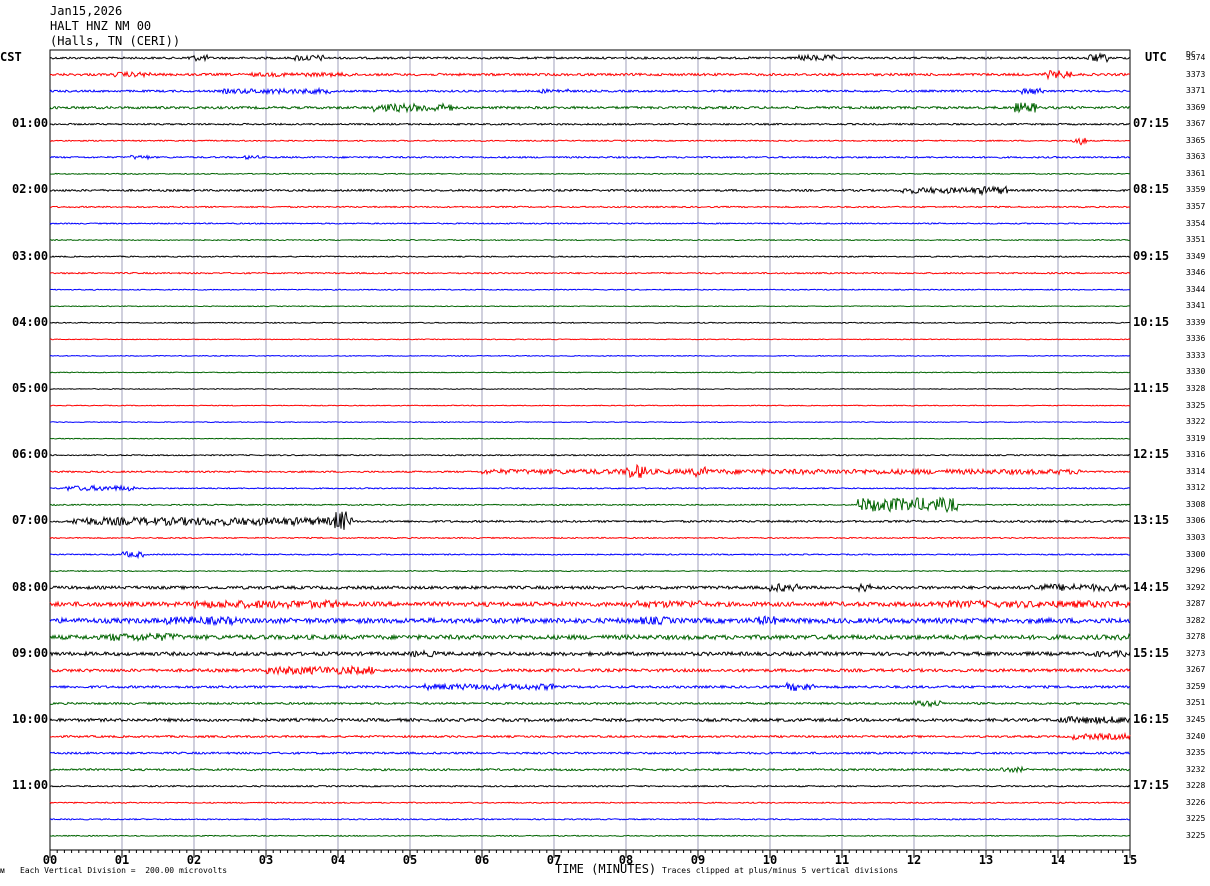  I want to click on x-tick-label: 03, so click(266, 860).